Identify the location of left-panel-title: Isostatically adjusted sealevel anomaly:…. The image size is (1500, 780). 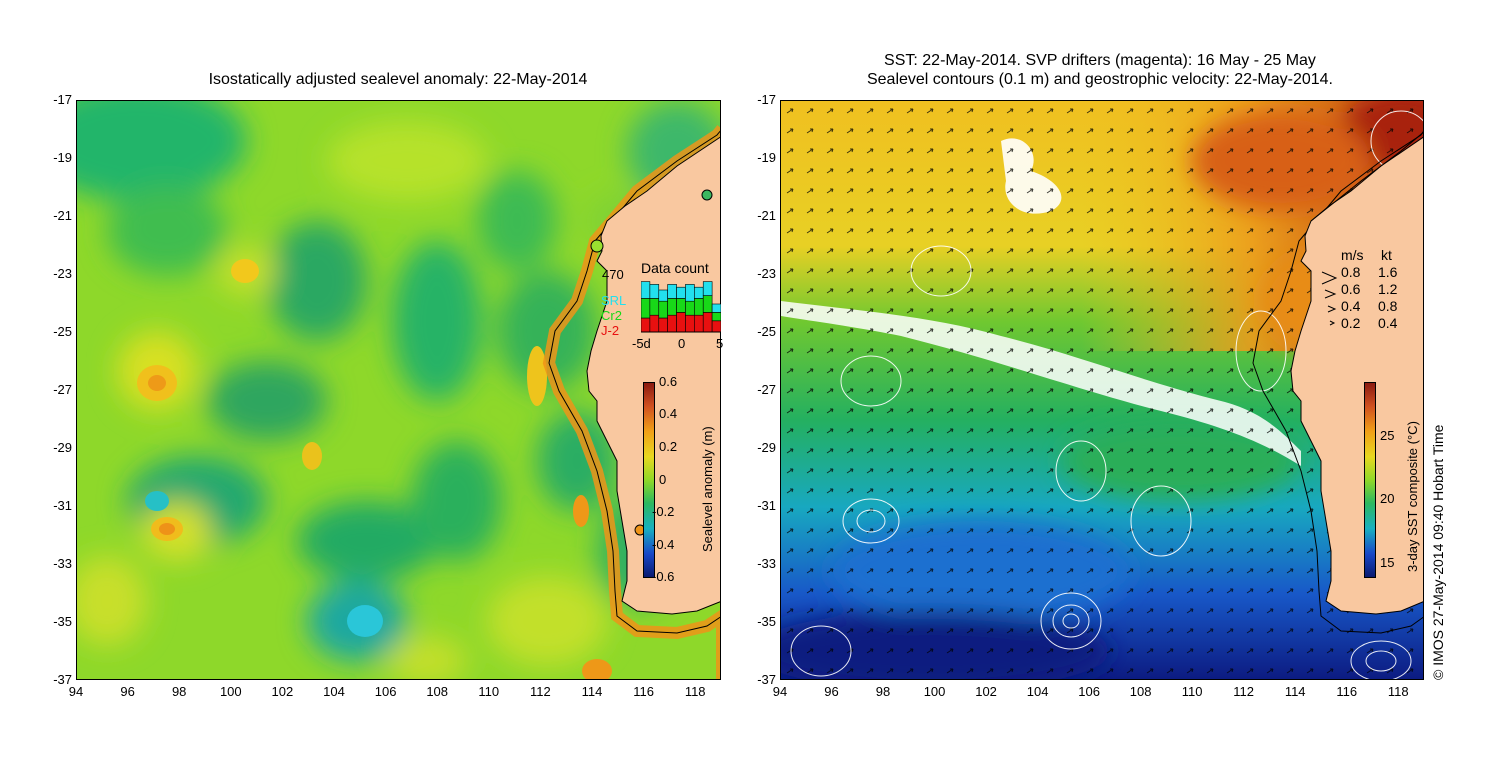
(398, 79).